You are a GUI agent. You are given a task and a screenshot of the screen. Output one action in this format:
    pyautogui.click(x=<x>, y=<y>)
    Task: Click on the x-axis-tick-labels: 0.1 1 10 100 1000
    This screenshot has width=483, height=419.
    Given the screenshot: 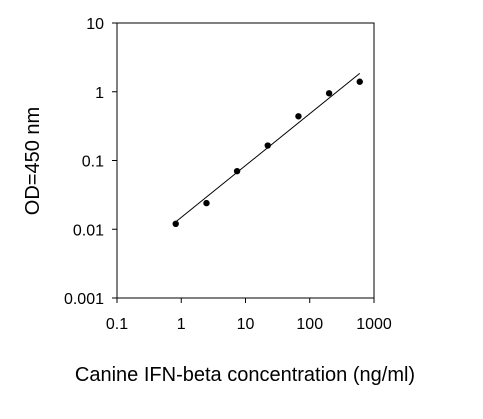 What is the action you would take?
    pyautogui.click(x=249, y=324)
    